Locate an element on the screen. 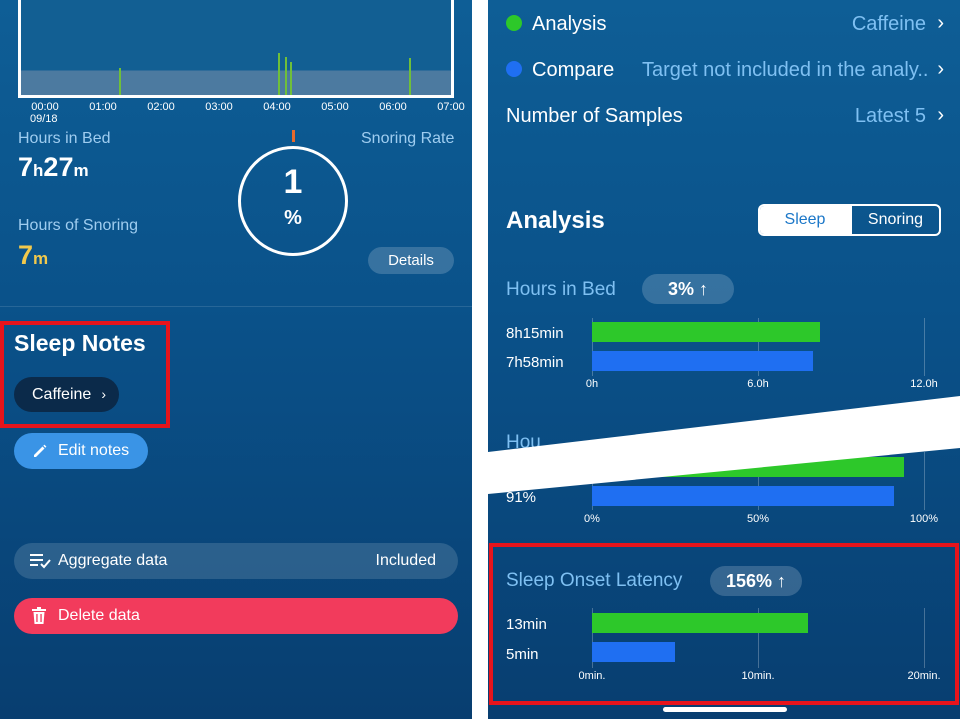  hours-in-bed-label: Hours in Bed is located at coordinates (64, 138).